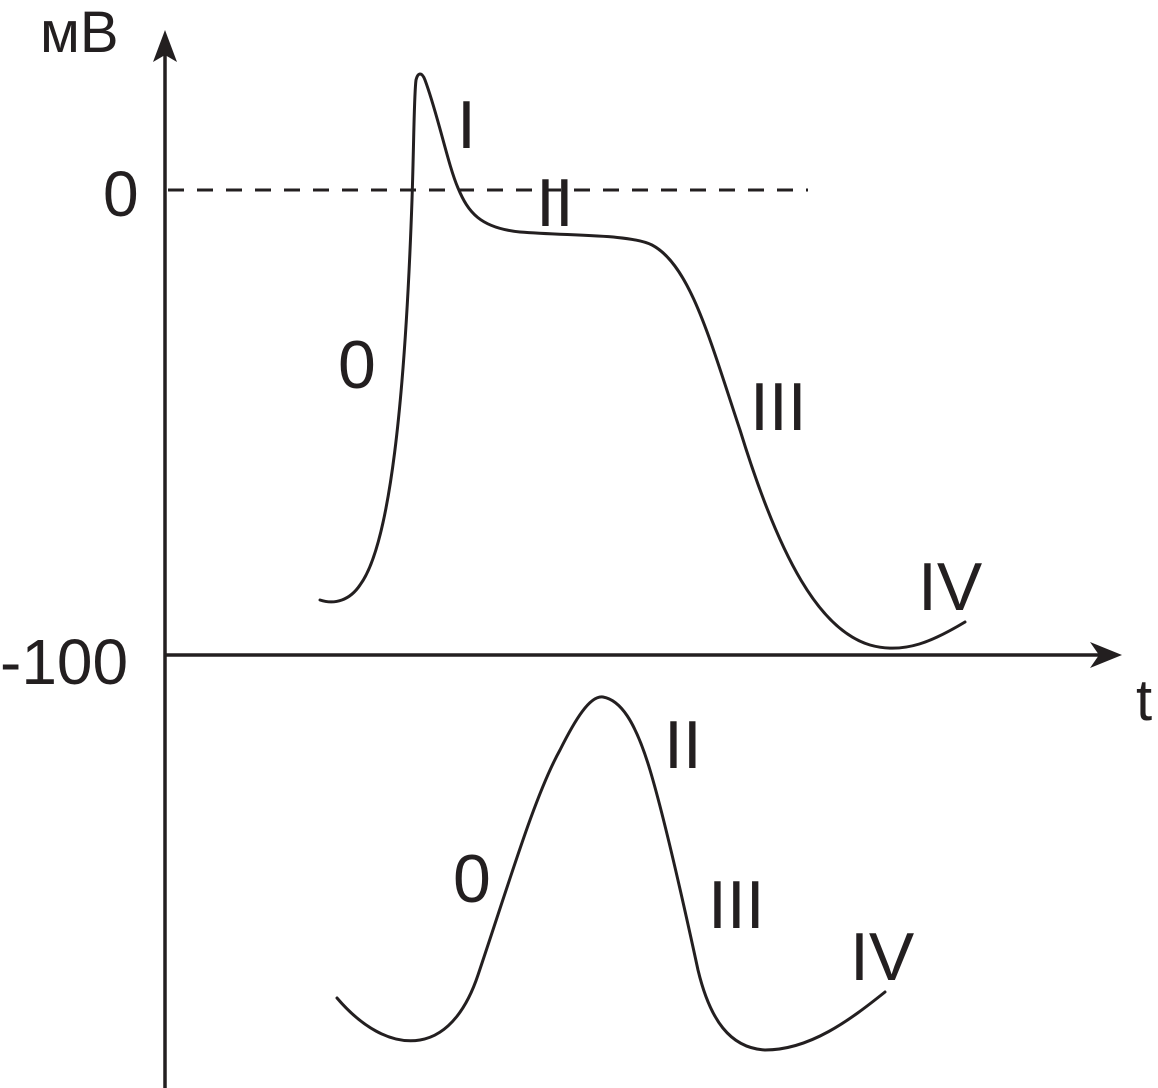 The height and width of the screenshot is (1088, 1158). What do you see at coordinates (165, 46) in the screenshot?
I see `y-axis-arrow-icon` at bounding box center [165, 46].